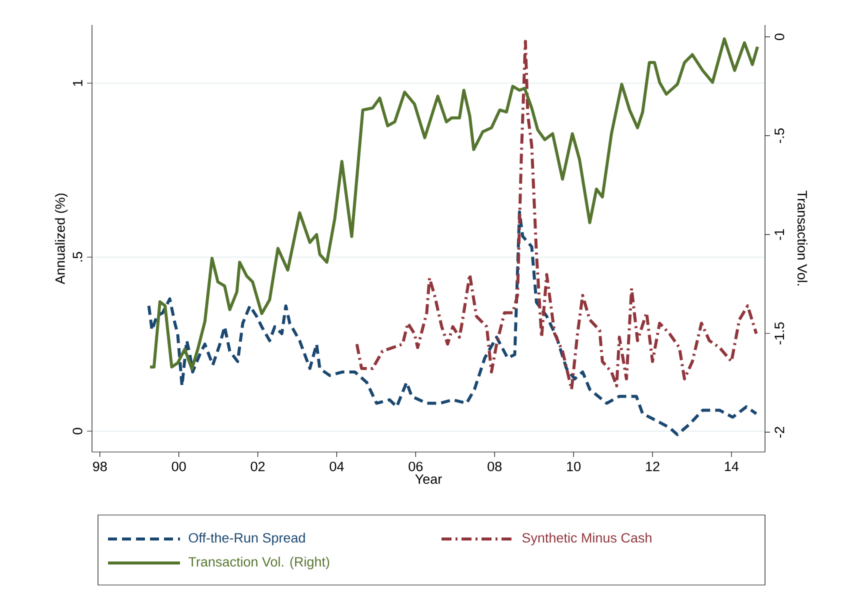  I want to click on x-tick-label: 04, so click(337, 467).